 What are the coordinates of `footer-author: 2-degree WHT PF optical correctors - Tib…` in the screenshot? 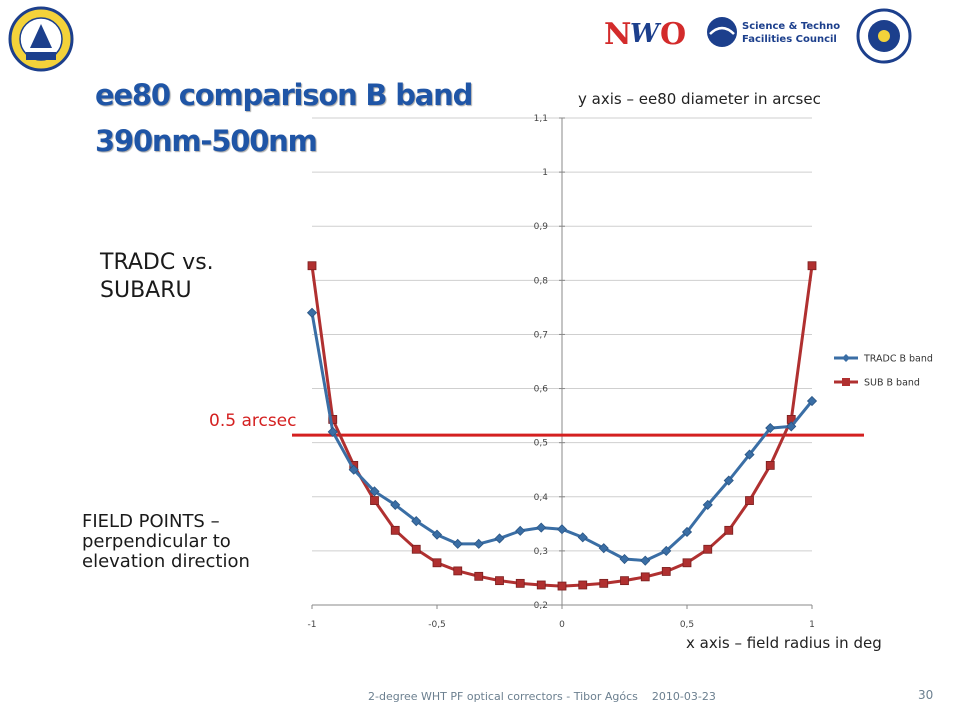 It's located at (503, 696).